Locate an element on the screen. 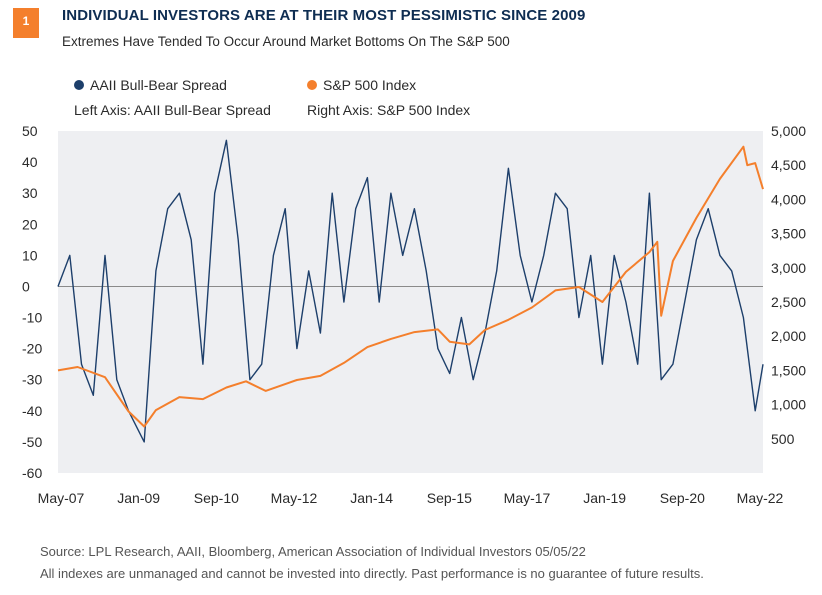 The height and width of the screenshot is (595, 822). legend-item-sp500: S&P 500 Index is located at coordinates (361, 85).